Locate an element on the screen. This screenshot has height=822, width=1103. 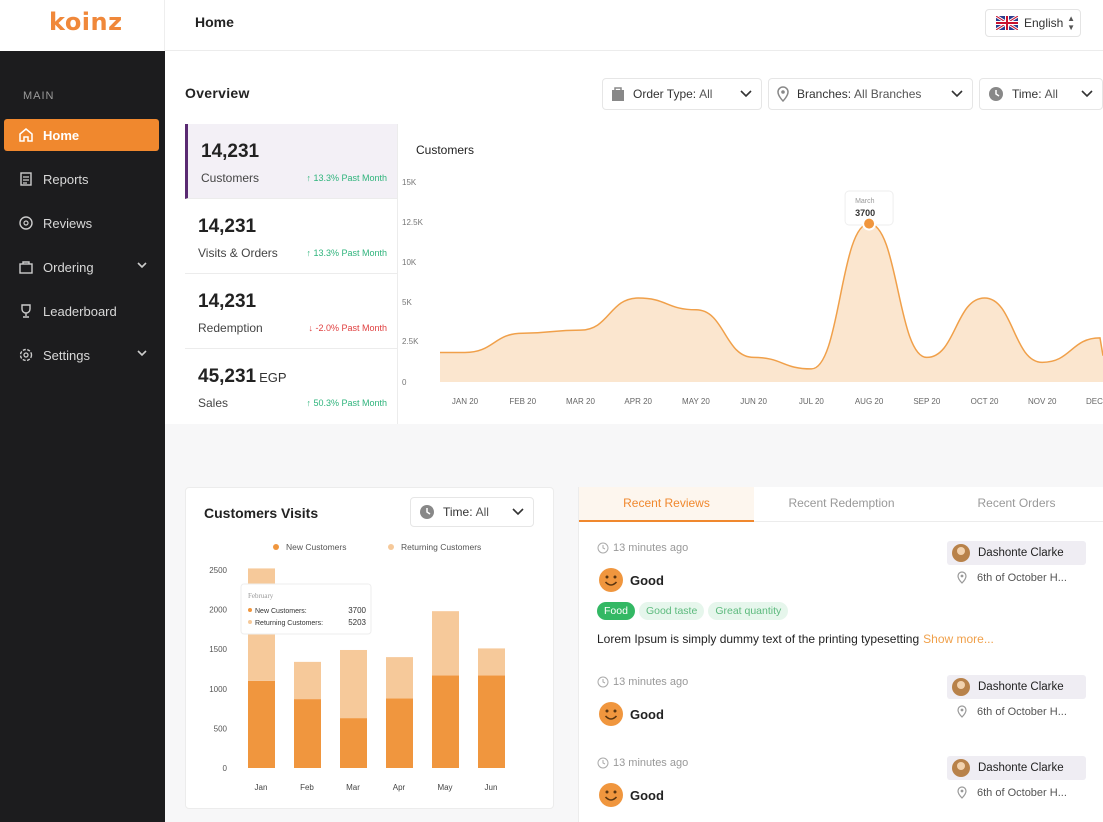
stat-card-sales: 45,231 EGP Sales ↑ 50.3% Past Month is located at coordinates (291, 386).